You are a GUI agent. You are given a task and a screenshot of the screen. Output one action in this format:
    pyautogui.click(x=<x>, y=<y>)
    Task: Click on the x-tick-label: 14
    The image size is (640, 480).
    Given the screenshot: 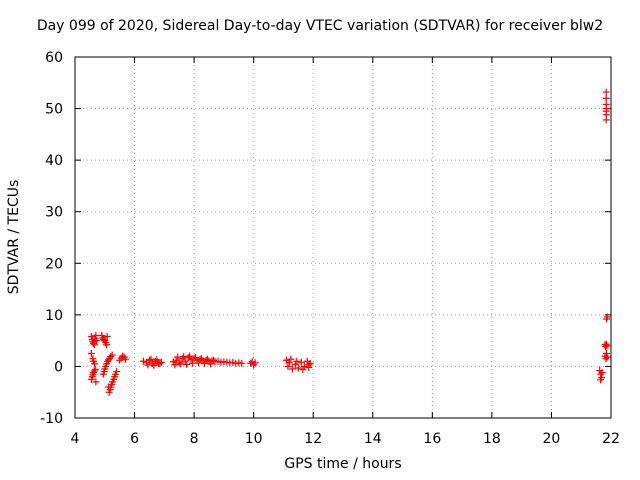 What is the action you would take?
    pyautogui.click(x=373, y=439)
    